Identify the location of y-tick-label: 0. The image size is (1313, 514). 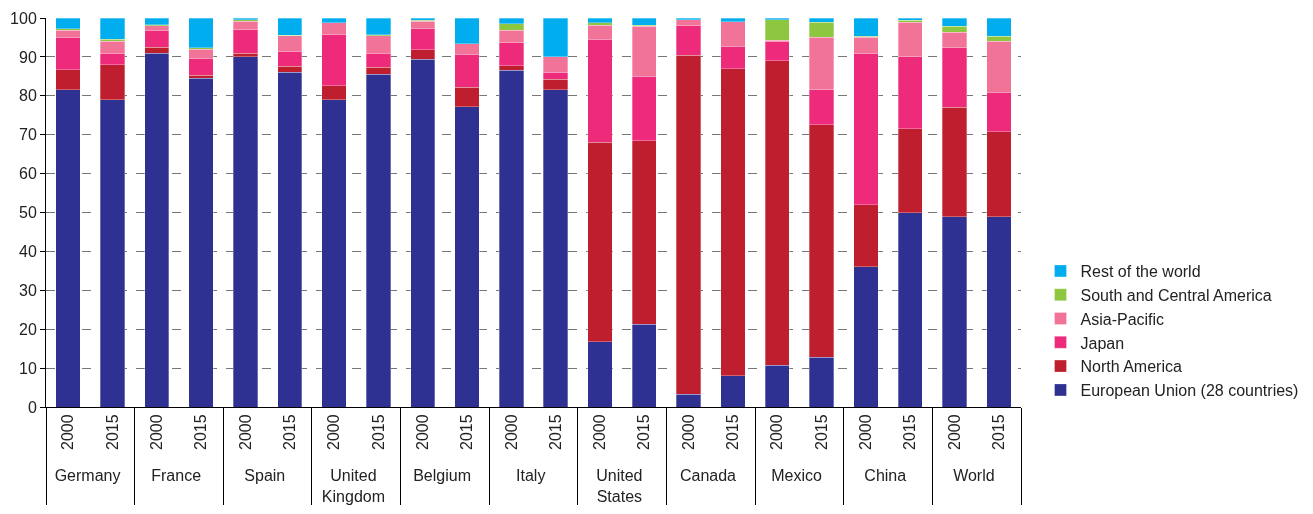
(32, 407).